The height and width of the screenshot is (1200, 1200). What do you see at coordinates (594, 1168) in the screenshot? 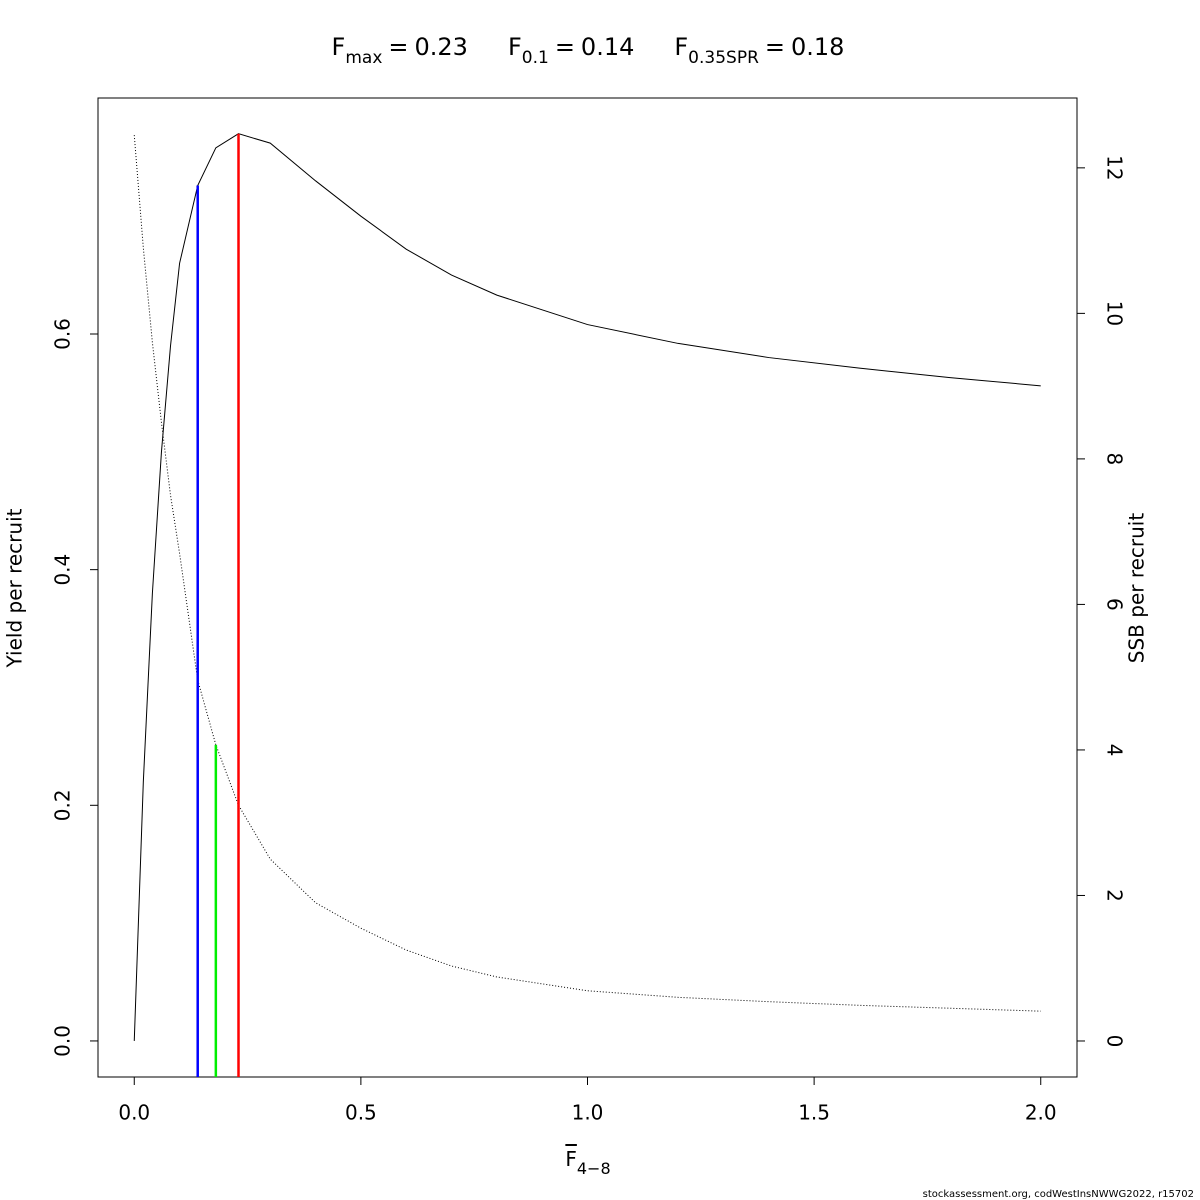
I see `x-label-subscript: 4−8` at bounding box center [594, 1168].